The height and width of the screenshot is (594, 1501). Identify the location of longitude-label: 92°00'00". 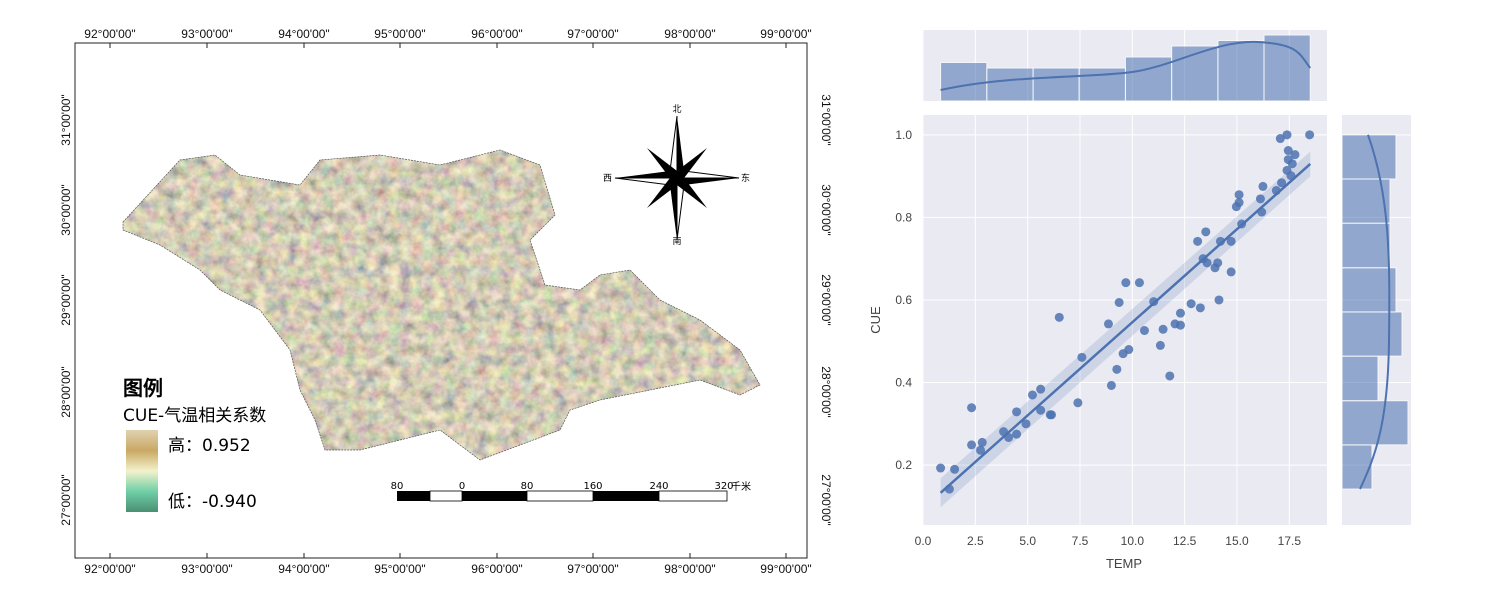
(109, 569).